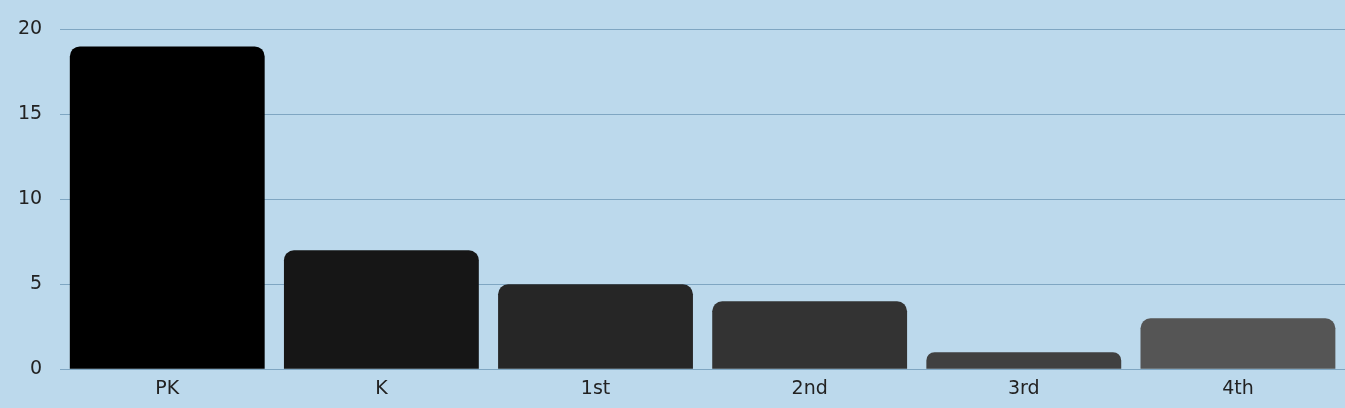 The width and height of the screenshot is (1345, 408). Describe the element at coordinates (167, 386) in the screenshot. I see `x-tick-label: PK` at that location.